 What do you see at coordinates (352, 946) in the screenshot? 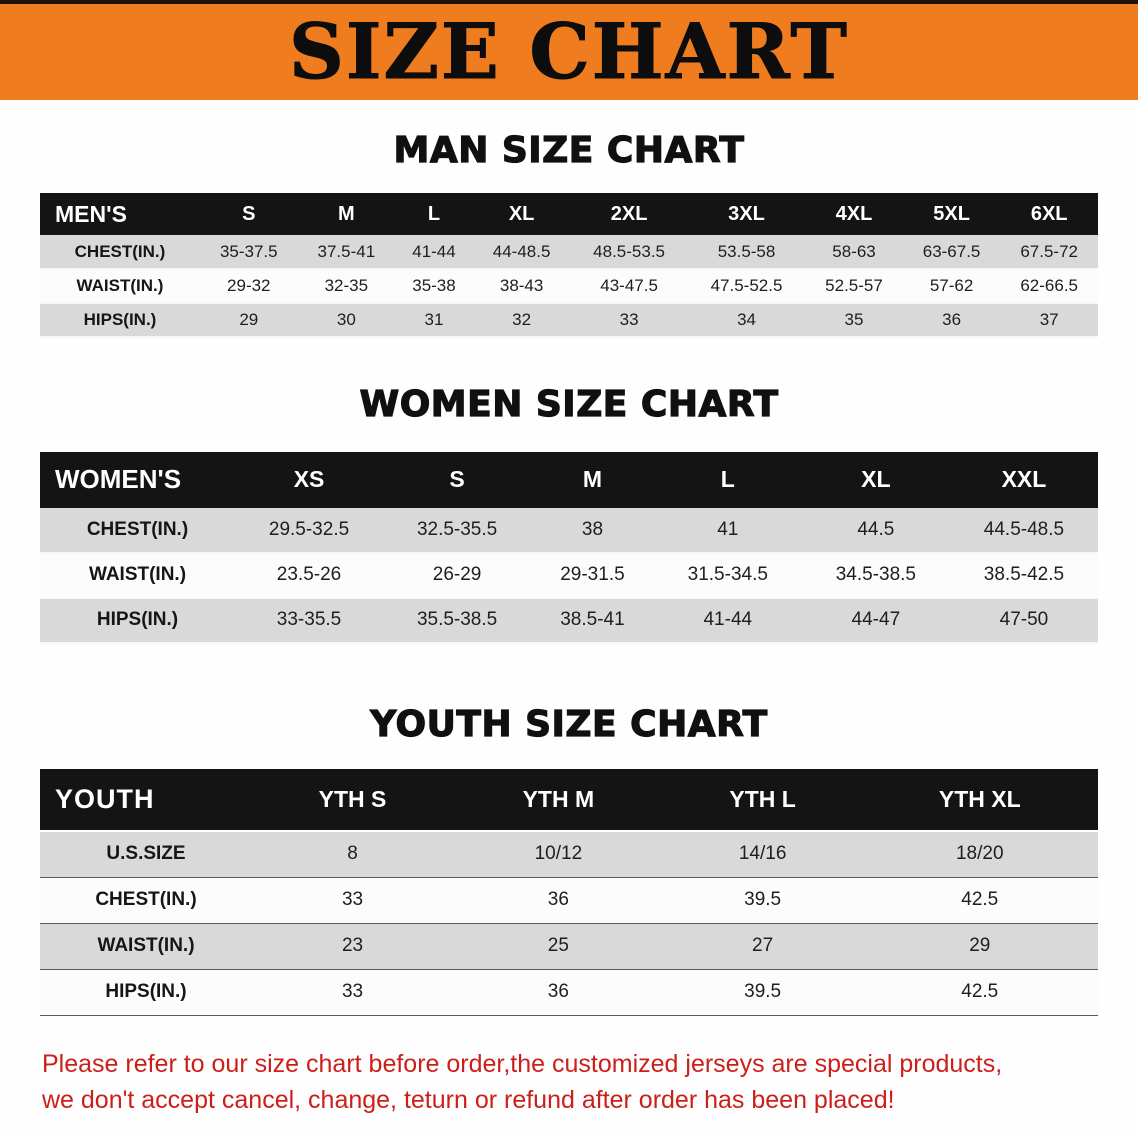
I see `size-value-cell: 23` at bounding box center [352, 946].